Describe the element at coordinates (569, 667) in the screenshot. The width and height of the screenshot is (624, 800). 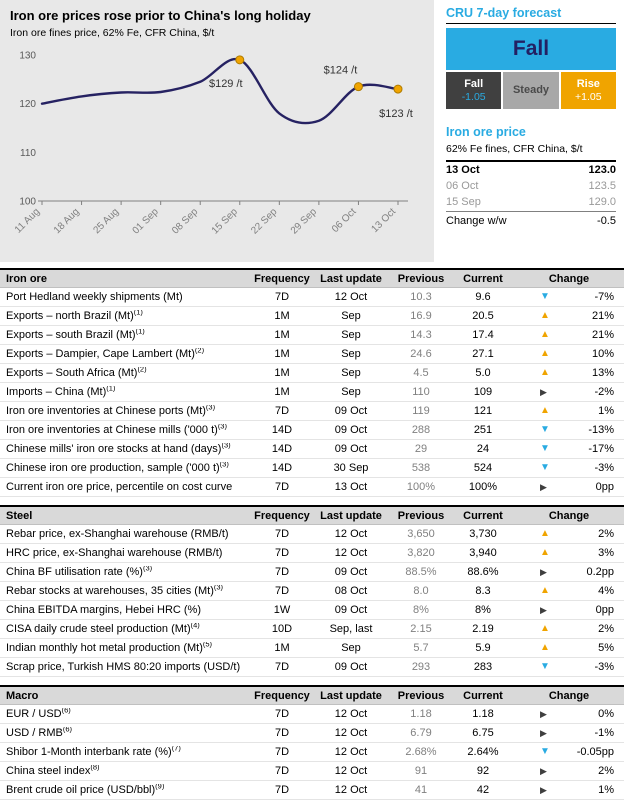
I see `change-cell: ▼ -3%` at that location.